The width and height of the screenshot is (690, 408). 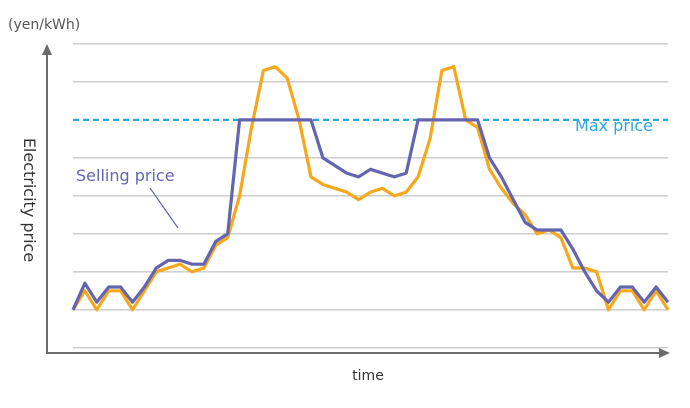 I want to click on y-axis-label: Electricity price, so click(x=29, y=200).